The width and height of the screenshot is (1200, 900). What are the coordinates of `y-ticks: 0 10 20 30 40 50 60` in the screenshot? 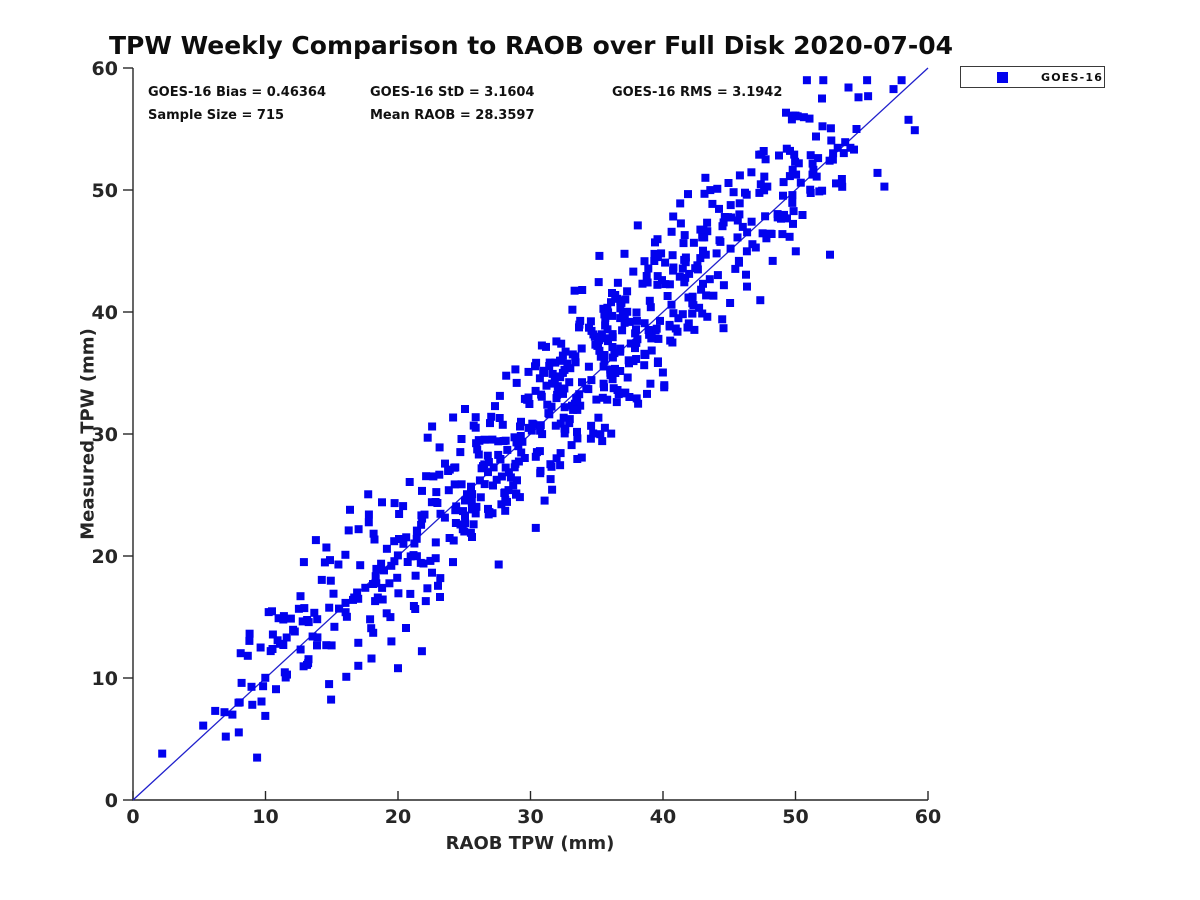 It's located at (112, 435).